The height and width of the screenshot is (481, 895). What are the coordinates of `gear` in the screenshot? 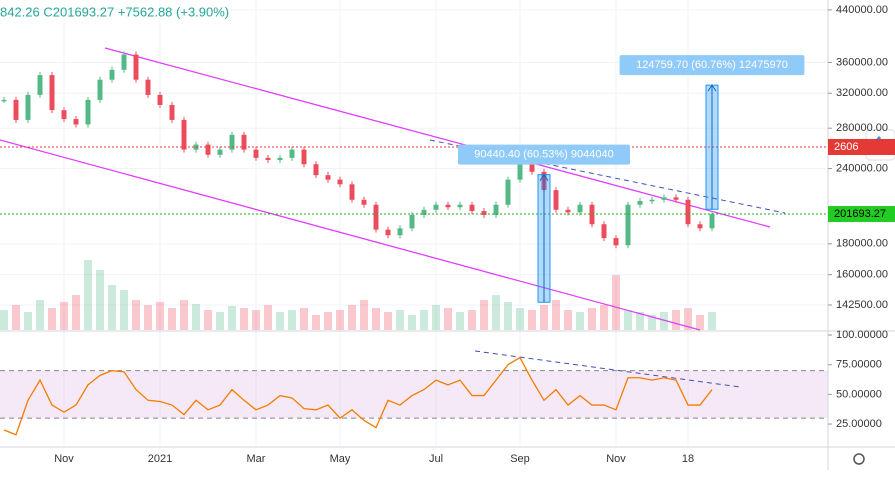 It's located at (859, 459).